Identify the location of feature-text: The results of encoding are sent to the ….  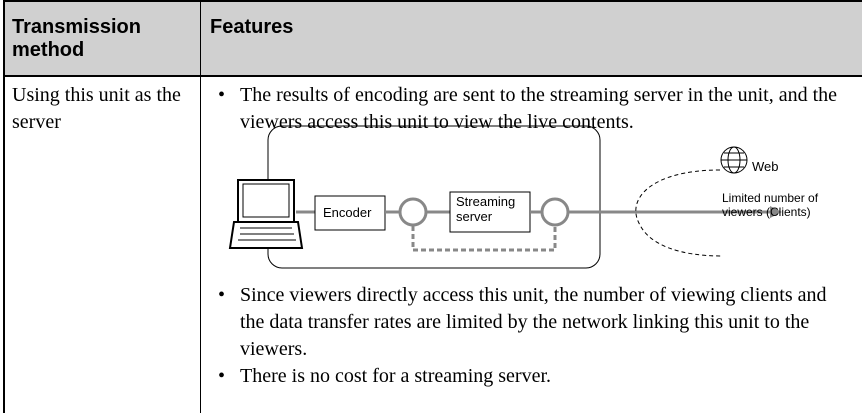
(539, 108).